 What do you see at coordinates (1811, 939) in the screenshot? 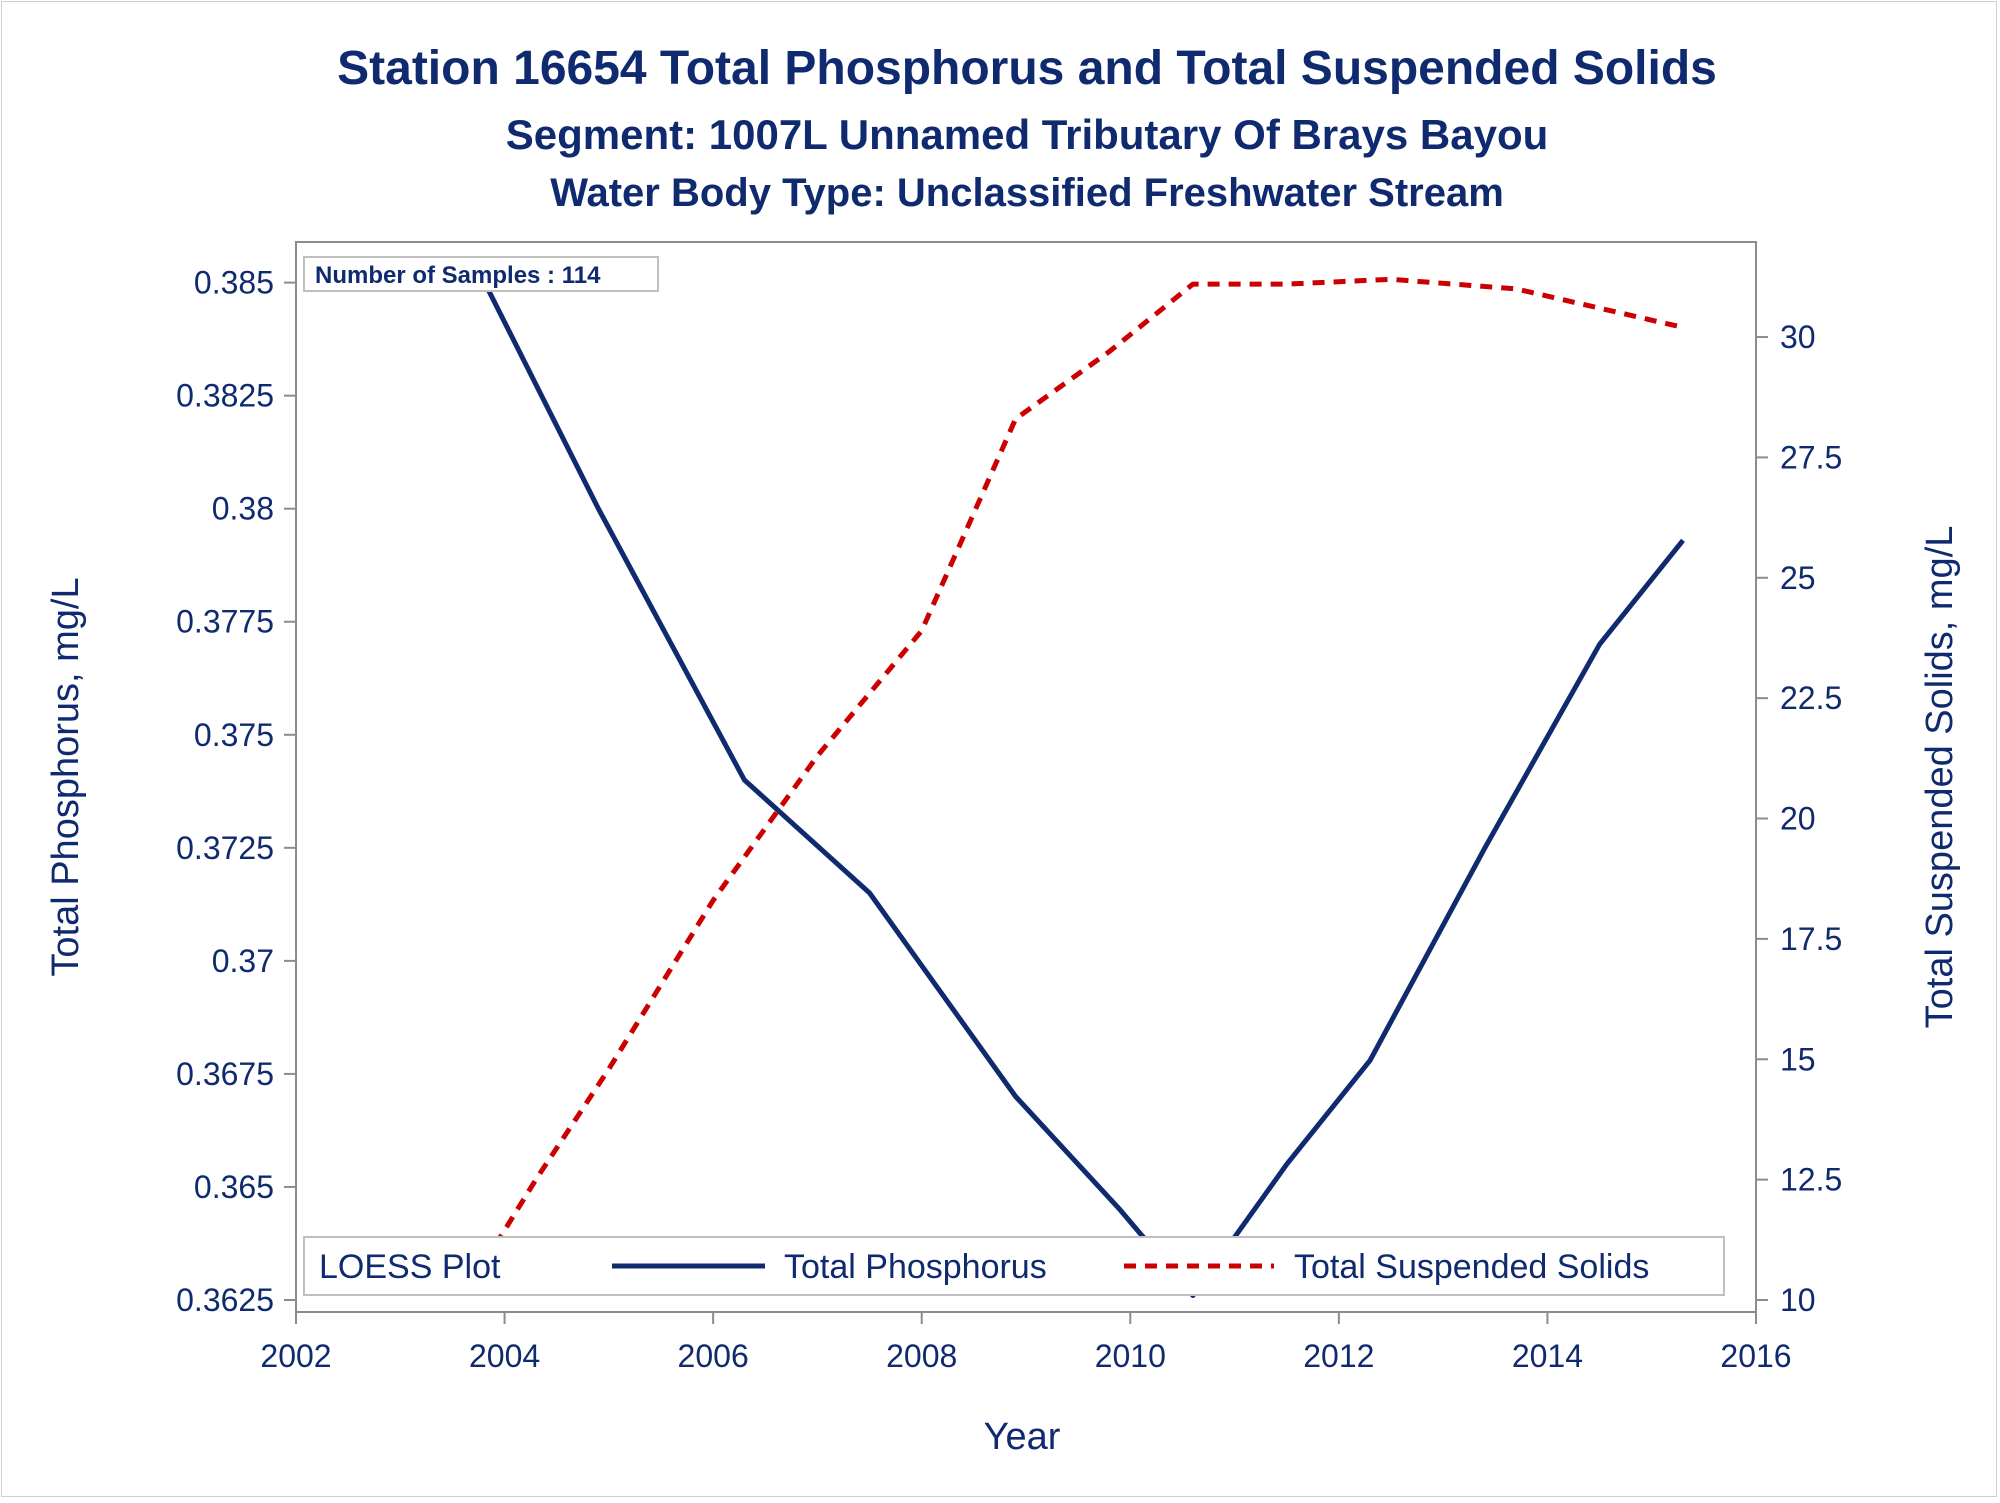
I see `y-right-tick-label: 17.5` at bounding box center [1811, 939].